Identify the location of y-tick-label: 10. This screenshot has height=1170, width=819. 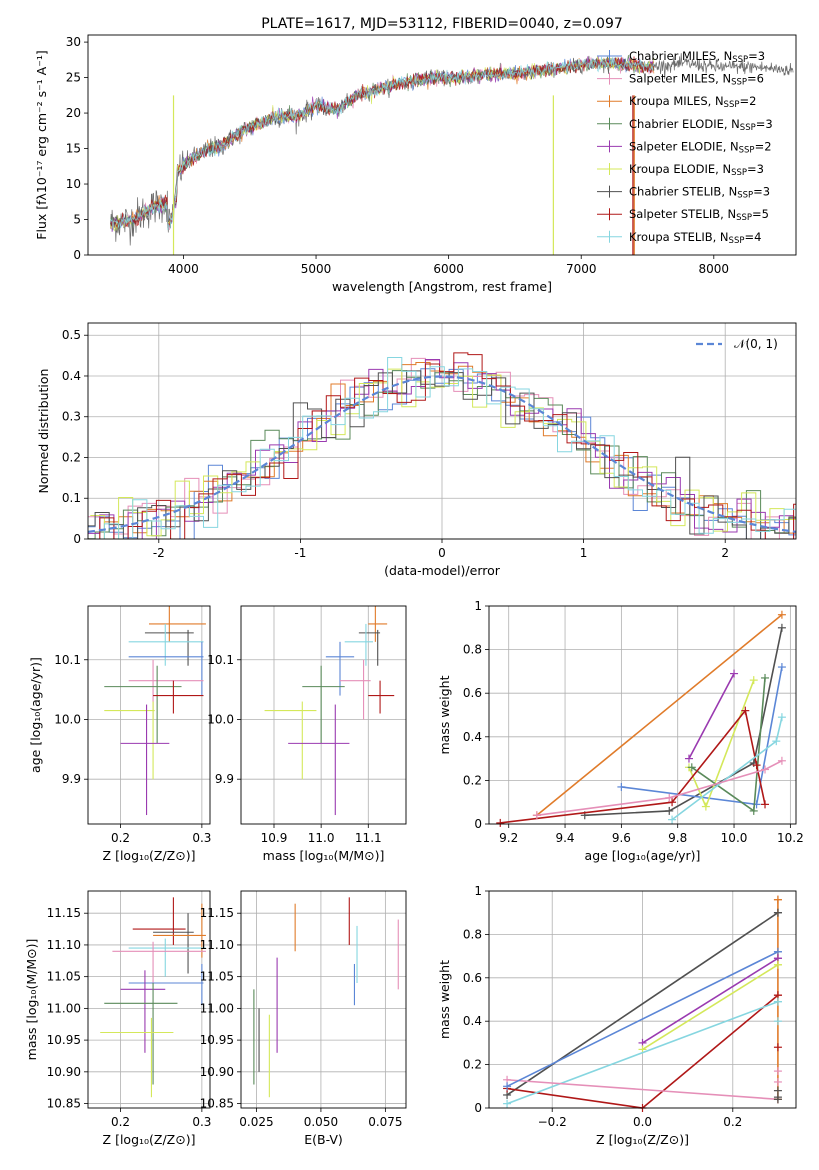
(73, 184).